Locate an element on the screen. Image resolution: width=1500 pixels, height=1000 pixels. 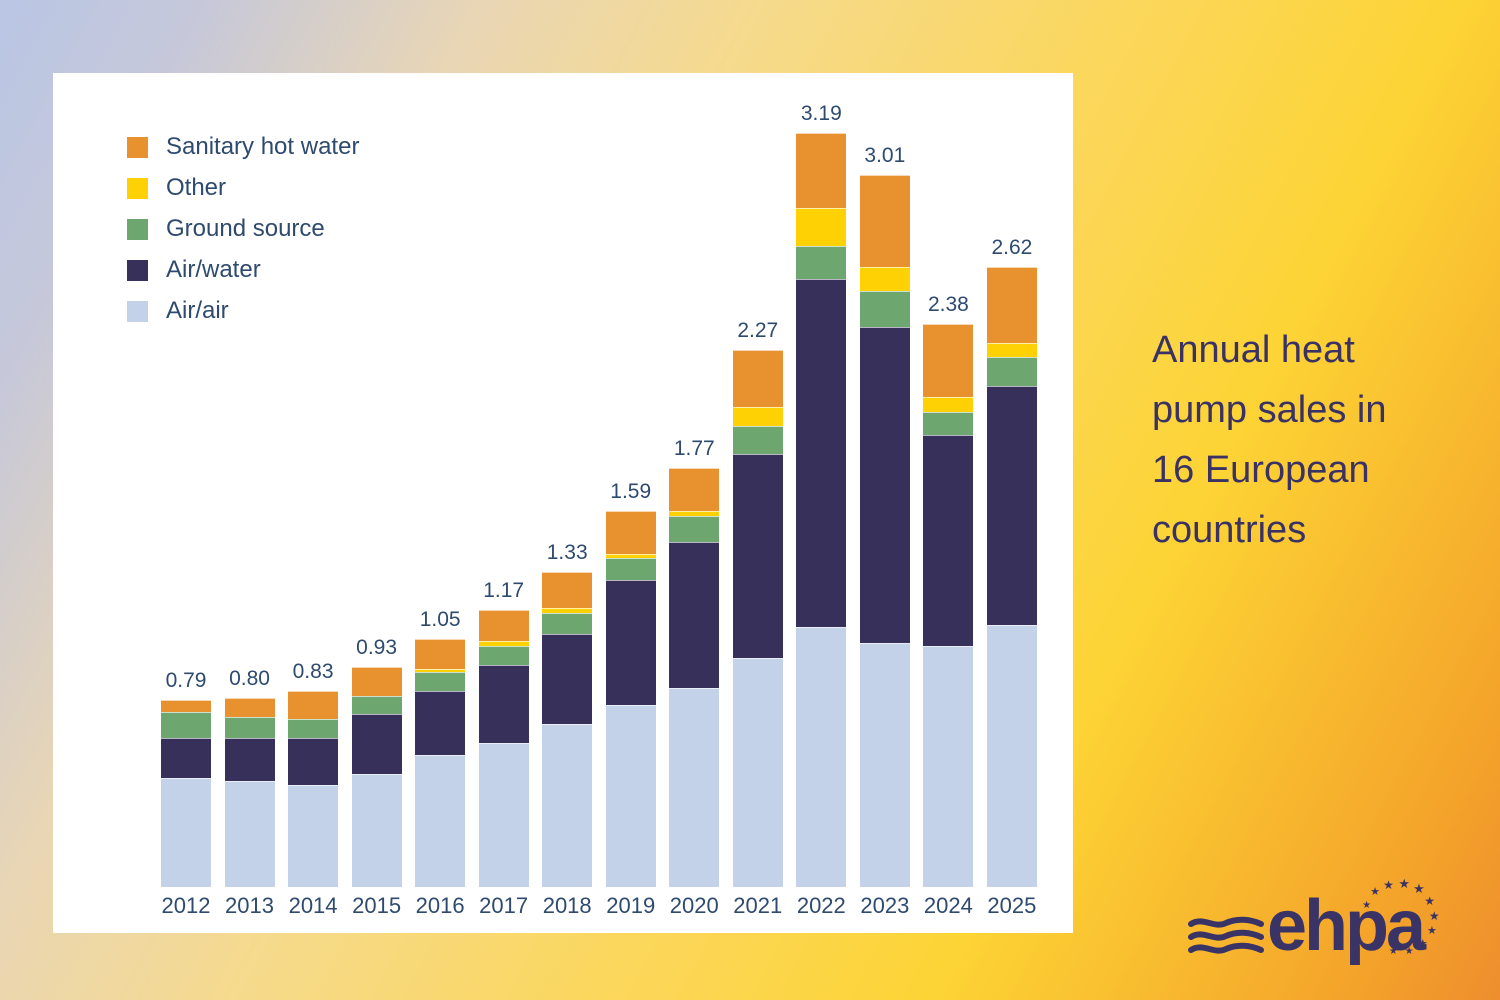
bar-2020: 1.77 is located at coordinates (694, 662).